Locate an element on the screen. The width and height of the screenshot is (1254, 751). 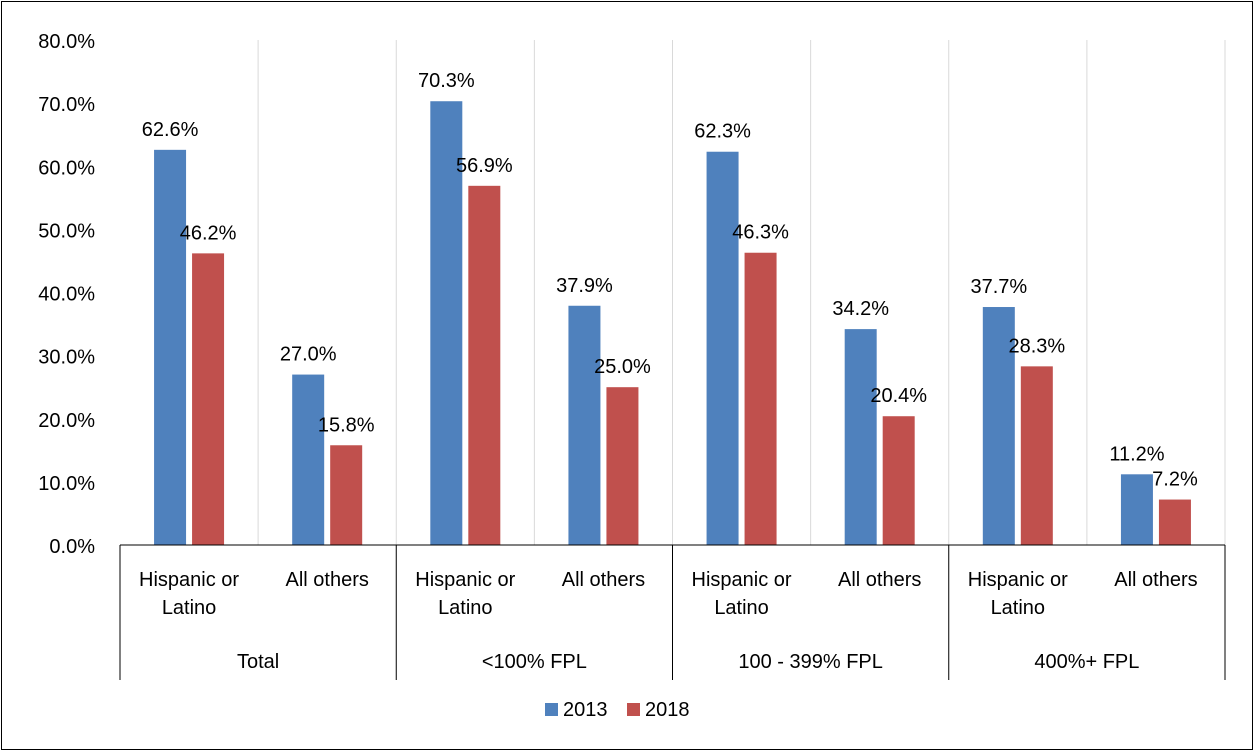
data-label: 56.9% is located at coordinates (484, 166).